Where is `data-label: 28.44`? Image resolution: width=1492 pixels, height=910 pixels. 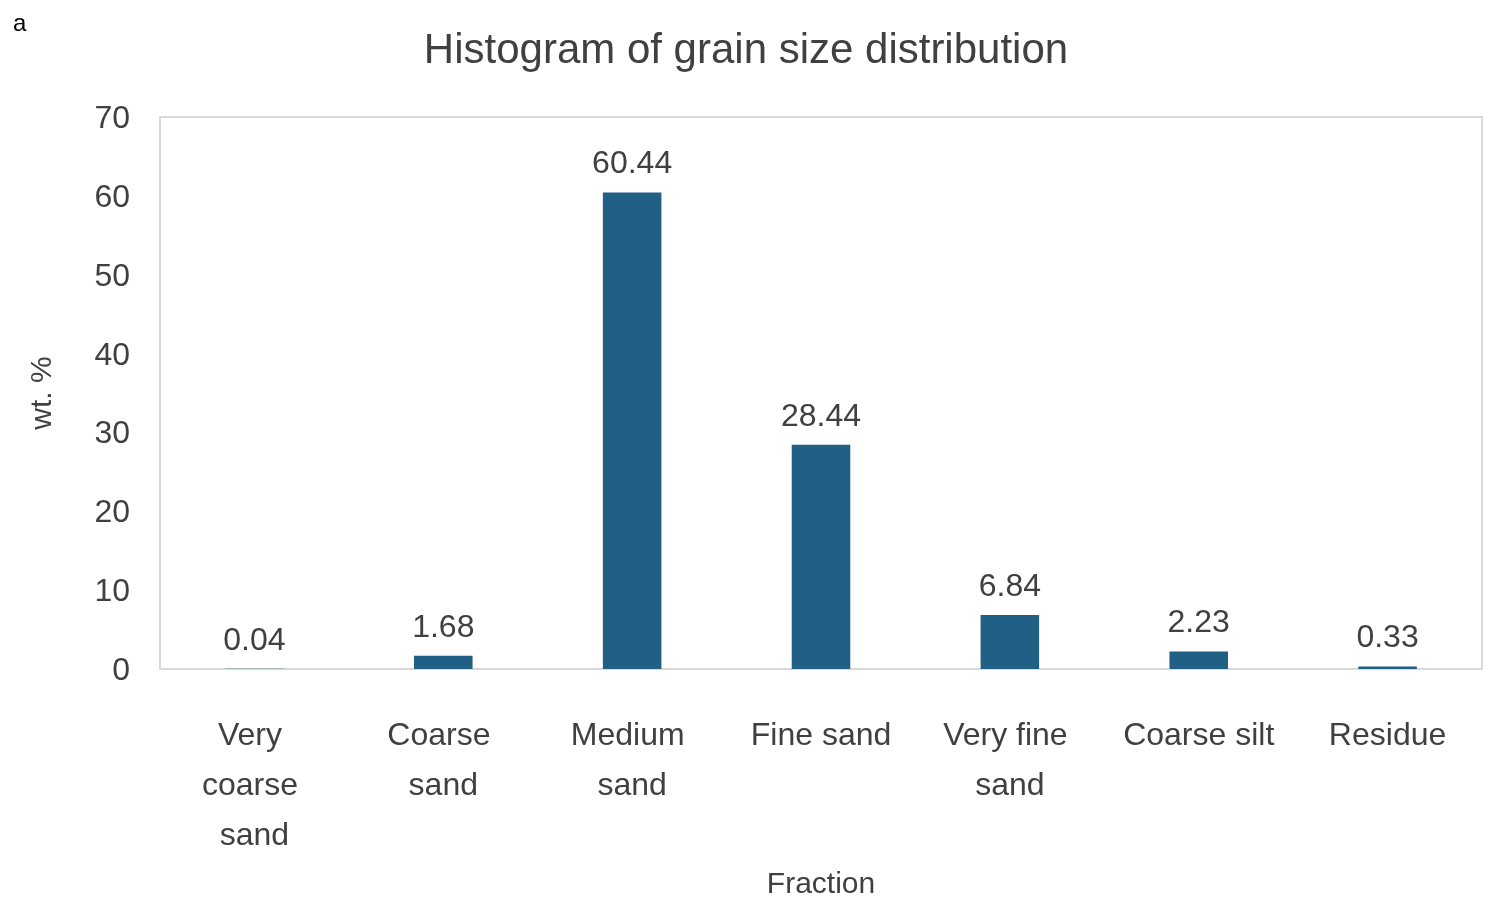
data-label: 28.44 is located at coordinates (821, 414).